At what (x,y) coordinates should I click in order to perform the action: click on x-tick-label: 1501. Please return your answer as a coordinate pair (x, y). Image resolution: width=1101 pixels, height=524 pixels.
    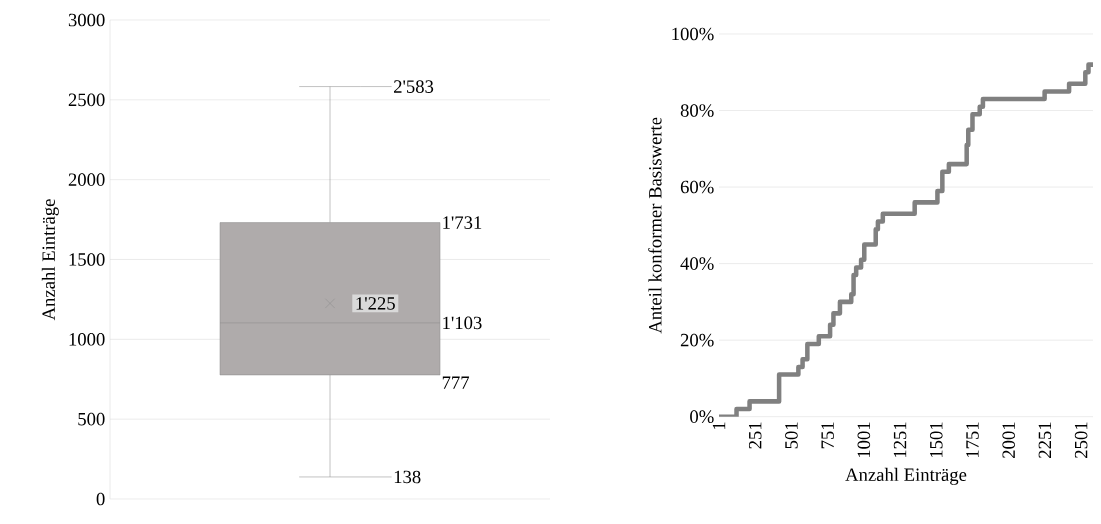
    Looking at the image, I should click on (936, 440).